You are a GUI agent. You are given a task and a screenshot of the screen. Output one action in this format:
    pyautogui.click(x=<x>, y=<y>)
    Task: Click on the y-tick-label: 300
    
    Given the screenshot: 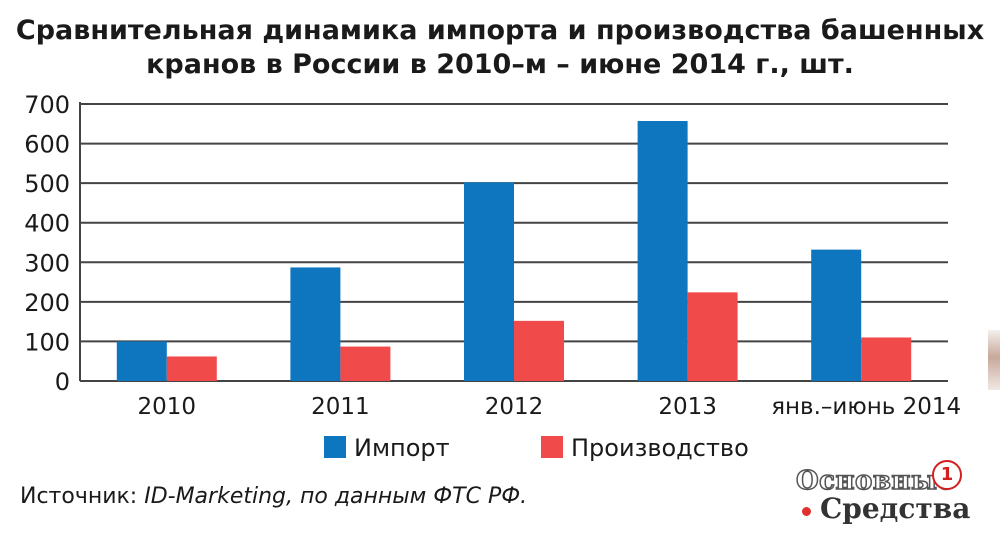 What is the action you would take?
    pyautogui.click(x=47, y=263)
    